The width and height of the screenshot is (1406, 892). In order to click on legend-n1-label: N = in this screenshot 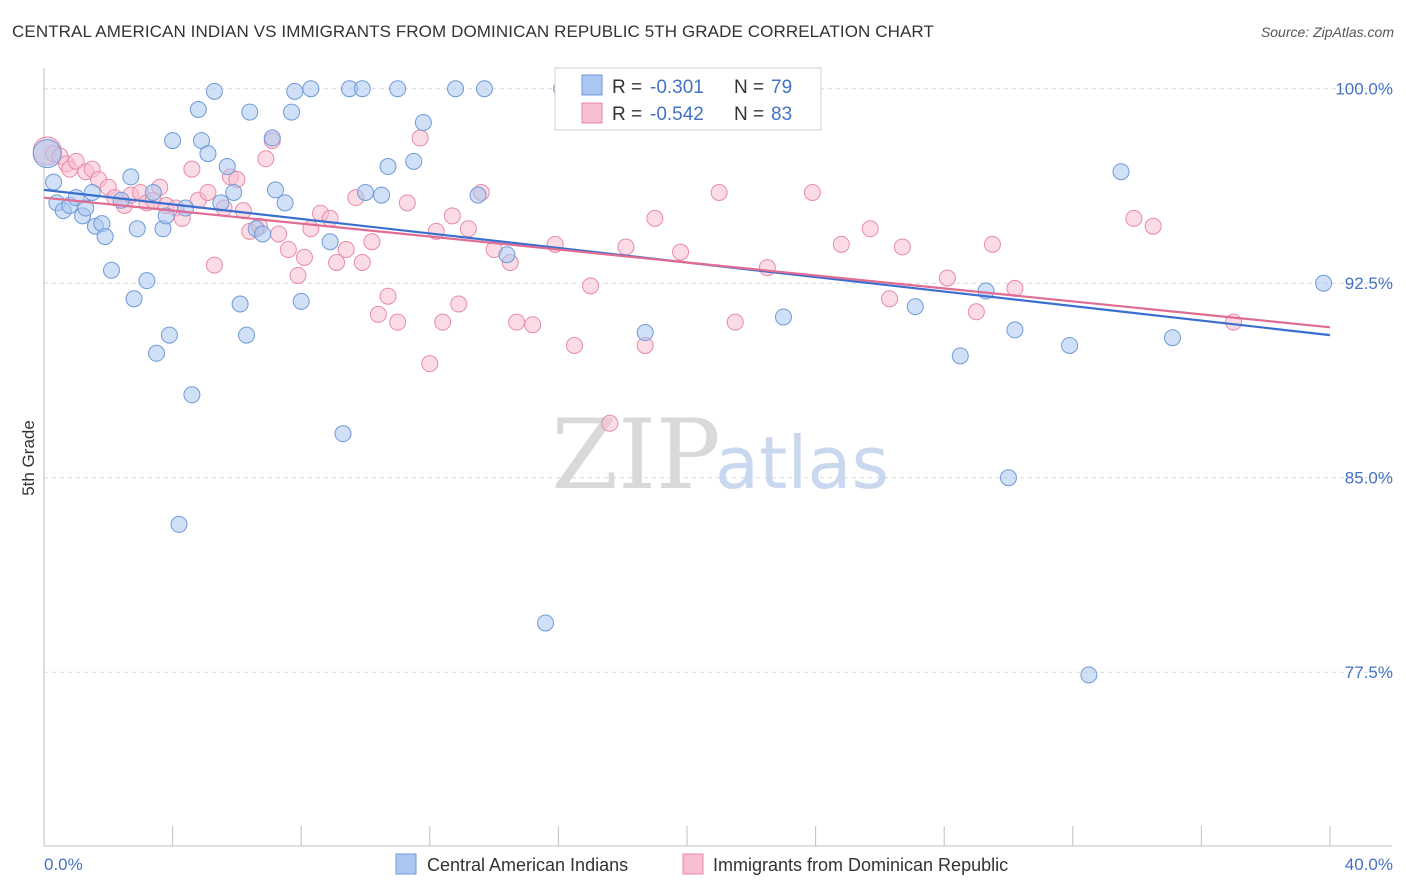, I will do `click(749, 87)`.